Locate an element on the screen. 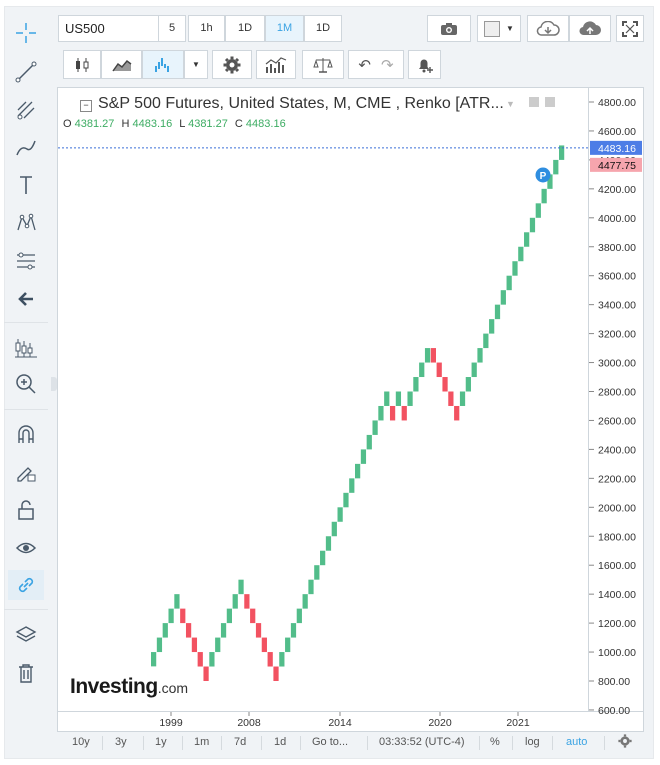 The image size is (660, 765). pattern-tool is located at coordinates (26, 223).